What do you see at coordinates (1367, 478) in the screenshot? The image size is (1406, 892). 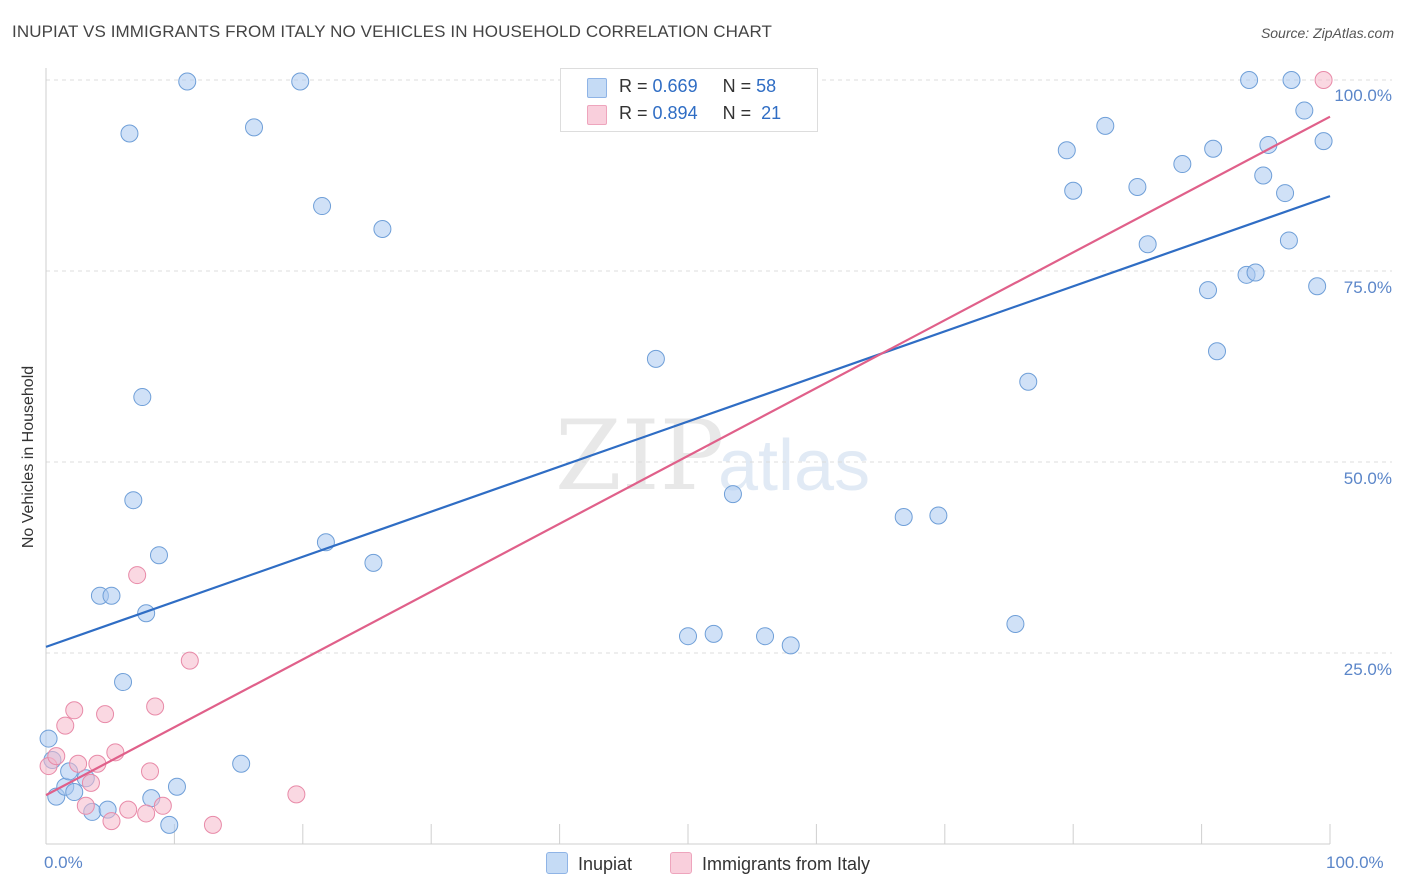 I see `y-tick-label: 50.0%` at bounding box center [1367, 478].